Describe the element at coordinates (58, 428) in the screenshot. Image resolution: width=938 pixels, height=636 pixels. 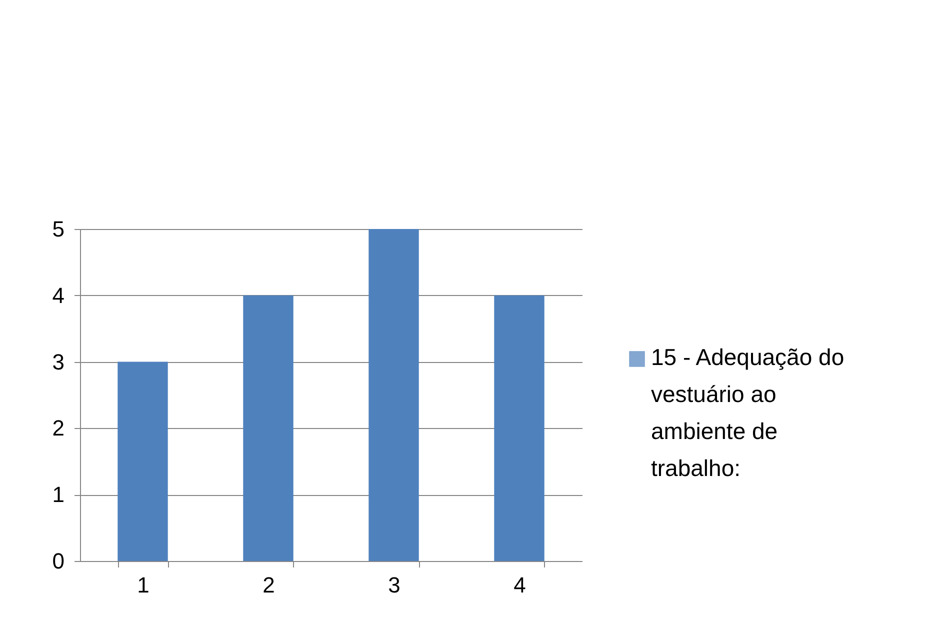
I see `y-tick-label: 2` at that location.